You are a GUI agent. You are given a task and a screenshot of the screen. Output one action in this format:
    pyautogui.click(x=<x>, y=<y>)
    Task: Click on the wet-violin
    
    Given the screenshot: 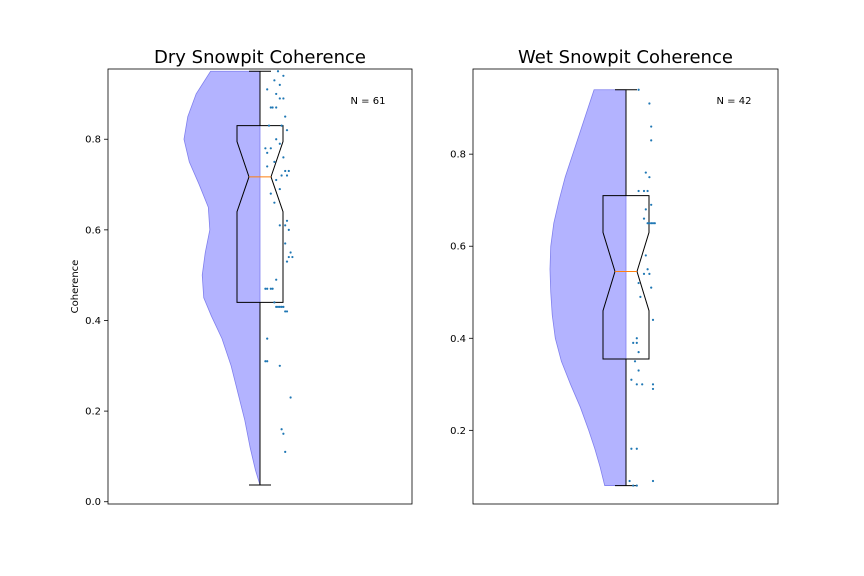 What is the action you would take?
    pyautogui.click(x=588, y=287)
    